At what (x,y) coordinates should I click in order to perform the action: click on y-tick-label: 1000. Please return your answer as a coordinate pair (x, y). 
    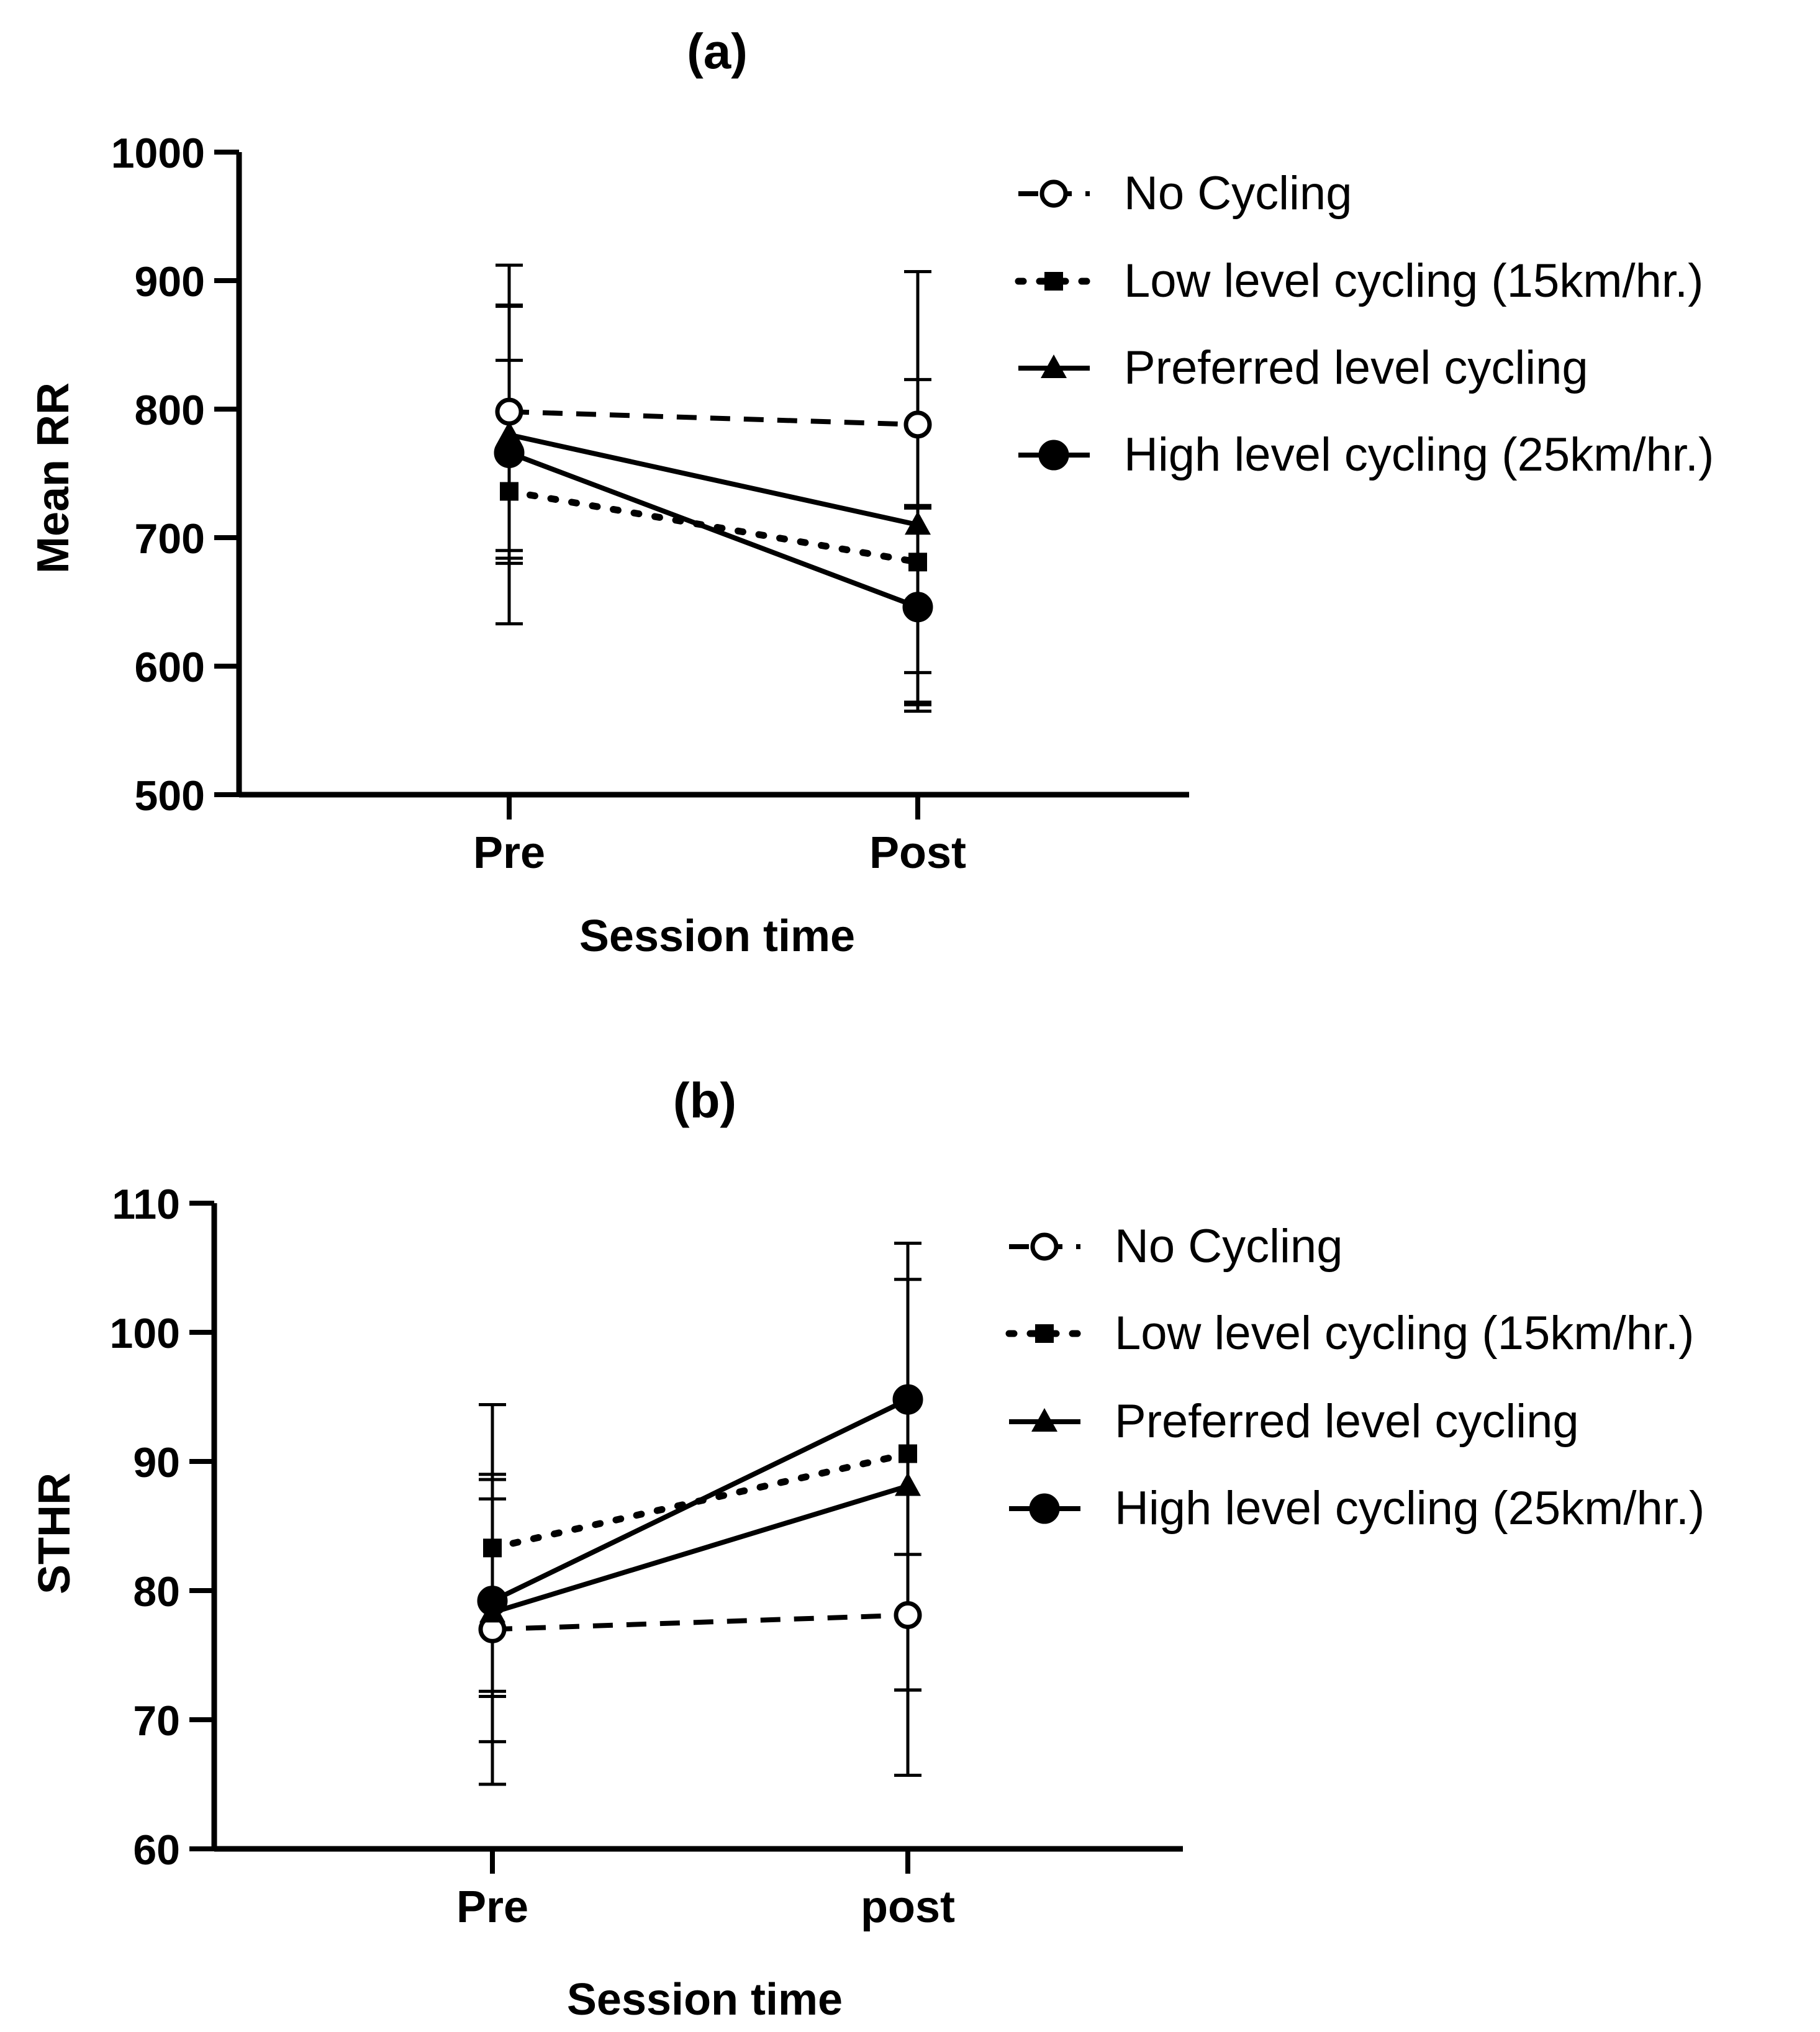
    Looking at the image, I should click on (158, 153).